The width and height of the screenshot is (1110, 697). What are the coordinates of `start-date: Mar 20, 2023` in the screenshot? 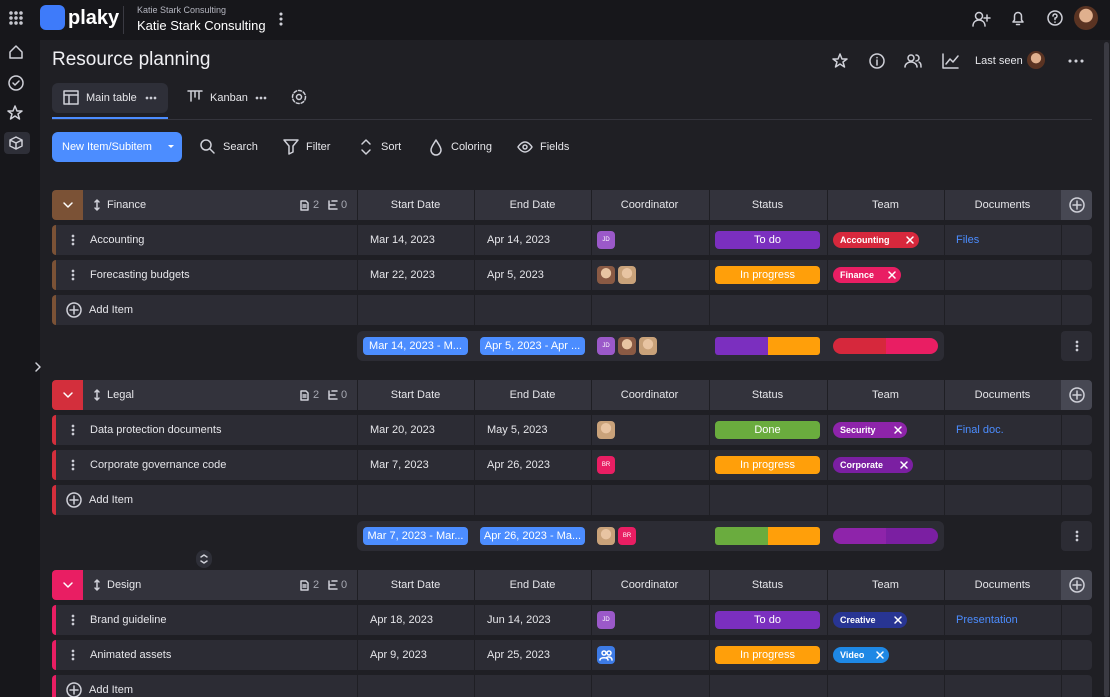 It's located at (402, 430).